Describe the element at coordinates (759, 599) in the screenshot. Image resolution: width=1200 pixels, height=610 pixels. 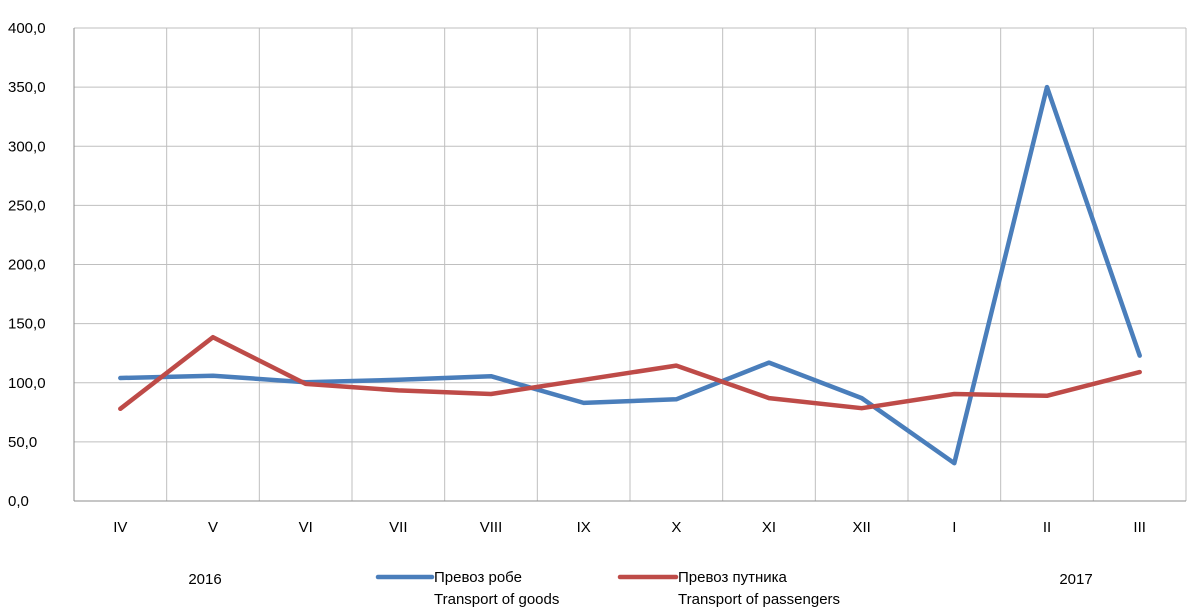
I see `legend-label-en-2: Transport of passengers` at that location.